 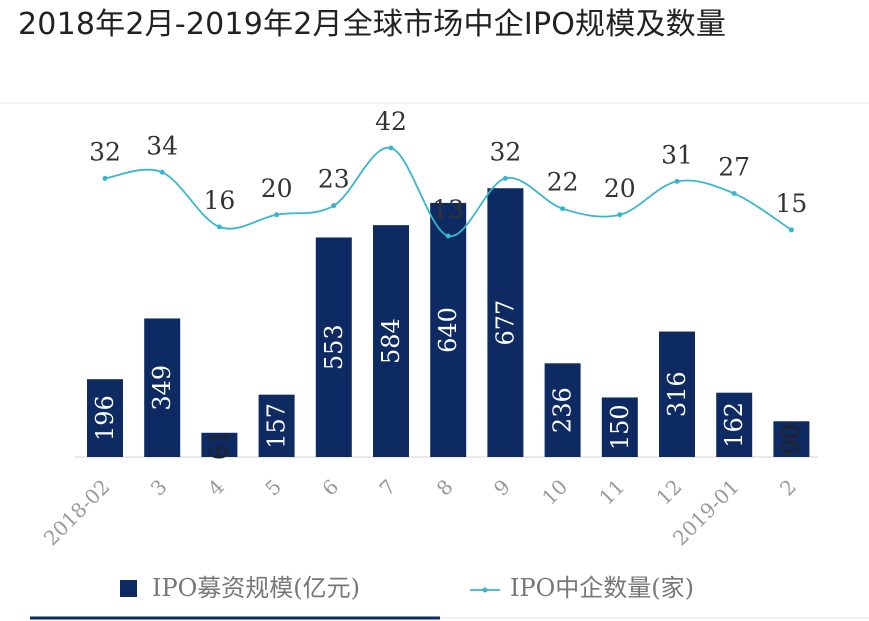 I want to click on bar-value-label: 61, so click(x=219, y=445).